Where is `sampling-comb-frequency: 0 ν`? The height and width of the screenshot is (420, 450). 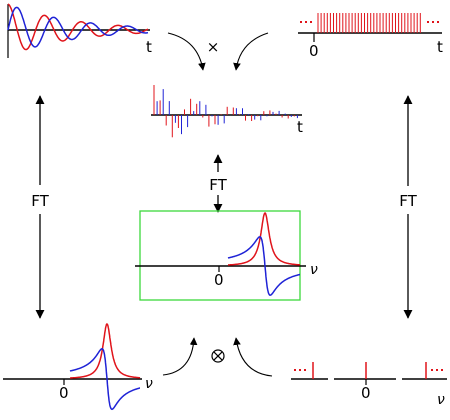 sampling-comb-frequency: 0 ν is located at coordinates (369, 385).